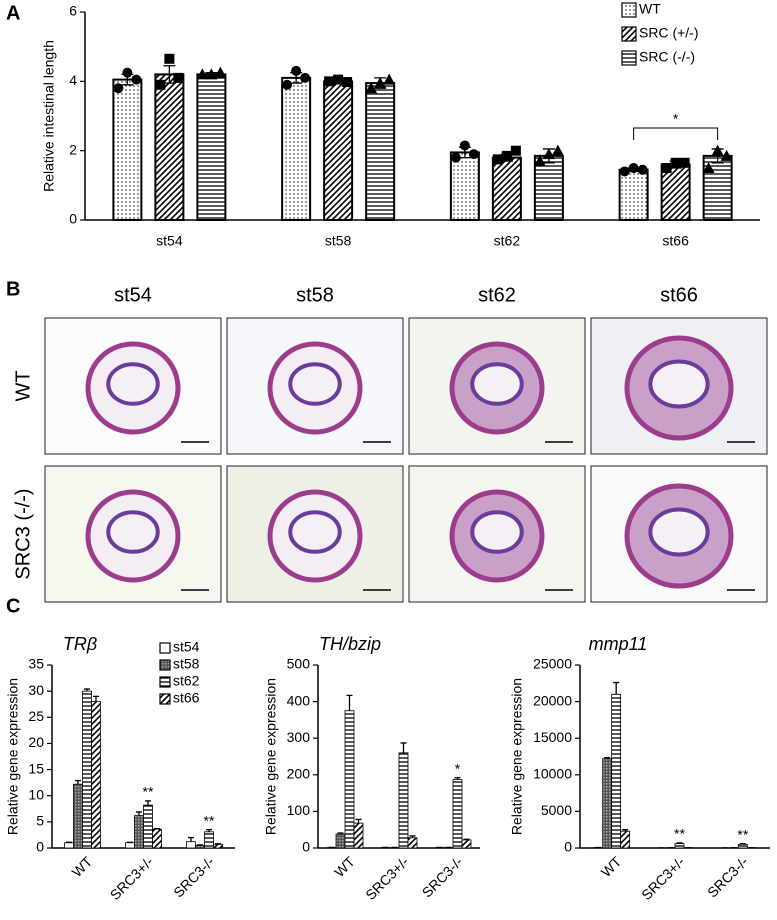 Image resolution: width=777 pixels, height=920 pixels. I want to click on x-tick-label: st66, so click(675, 241).